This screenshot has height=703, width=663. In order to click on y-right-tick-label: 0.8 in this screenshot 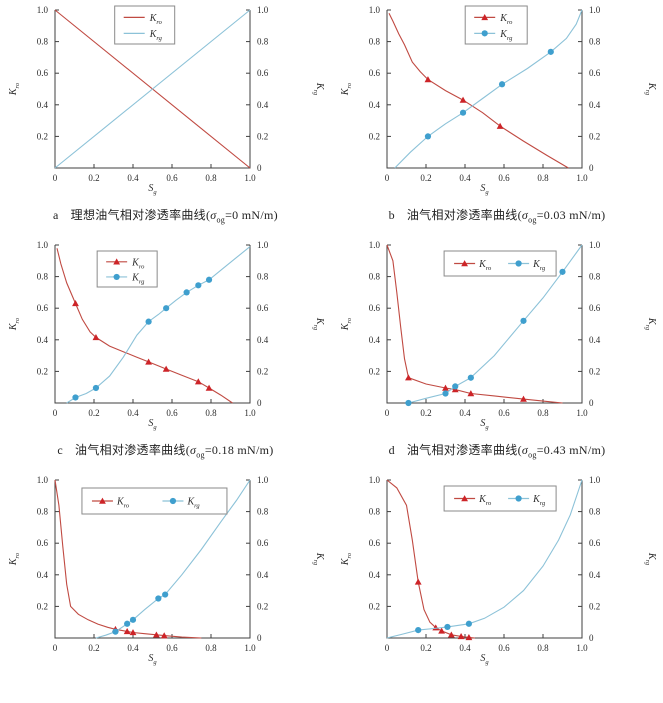, I will do `click(263, 42)`.